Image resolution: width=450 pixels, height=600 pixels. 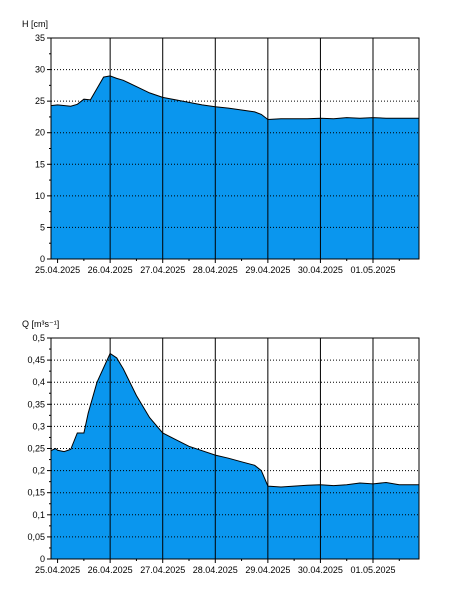 What do you see at coordinates (38, 426) in the screenshot?
I see `y-tick-label: 0,3` at bounding box center [38, 426].